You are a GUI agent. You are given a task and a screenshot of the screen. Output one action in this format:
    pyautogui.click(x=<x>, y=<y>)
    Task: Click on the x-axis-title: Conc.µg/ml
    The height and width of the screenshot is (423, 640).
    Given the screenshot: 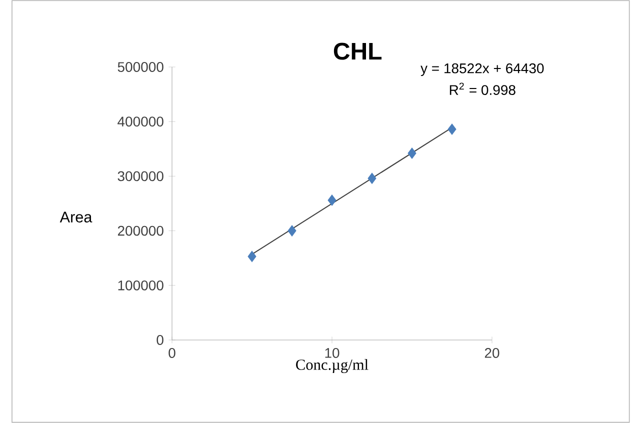 What is the action you would take?
    pyautogui.click(x=332, y=366)
    